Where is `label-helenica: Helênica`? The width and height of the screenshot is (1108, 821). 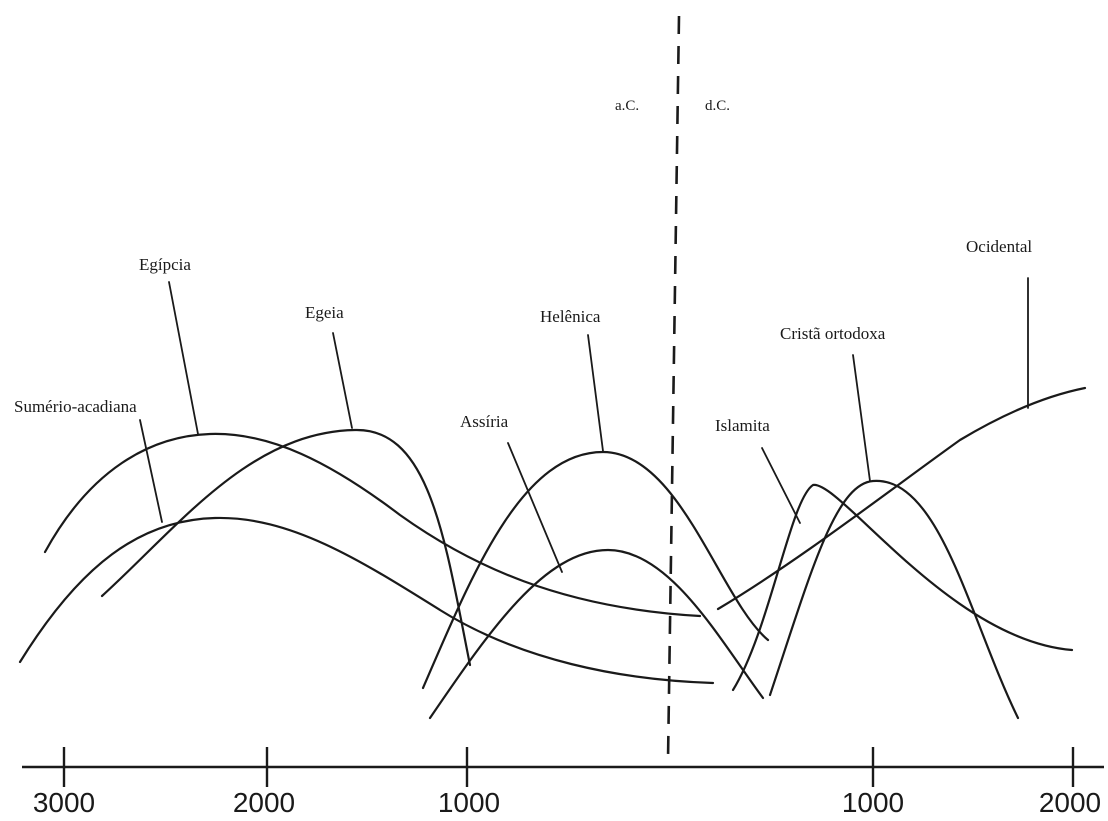 label-helenica: Helênica is located at coordinates (570, 316).